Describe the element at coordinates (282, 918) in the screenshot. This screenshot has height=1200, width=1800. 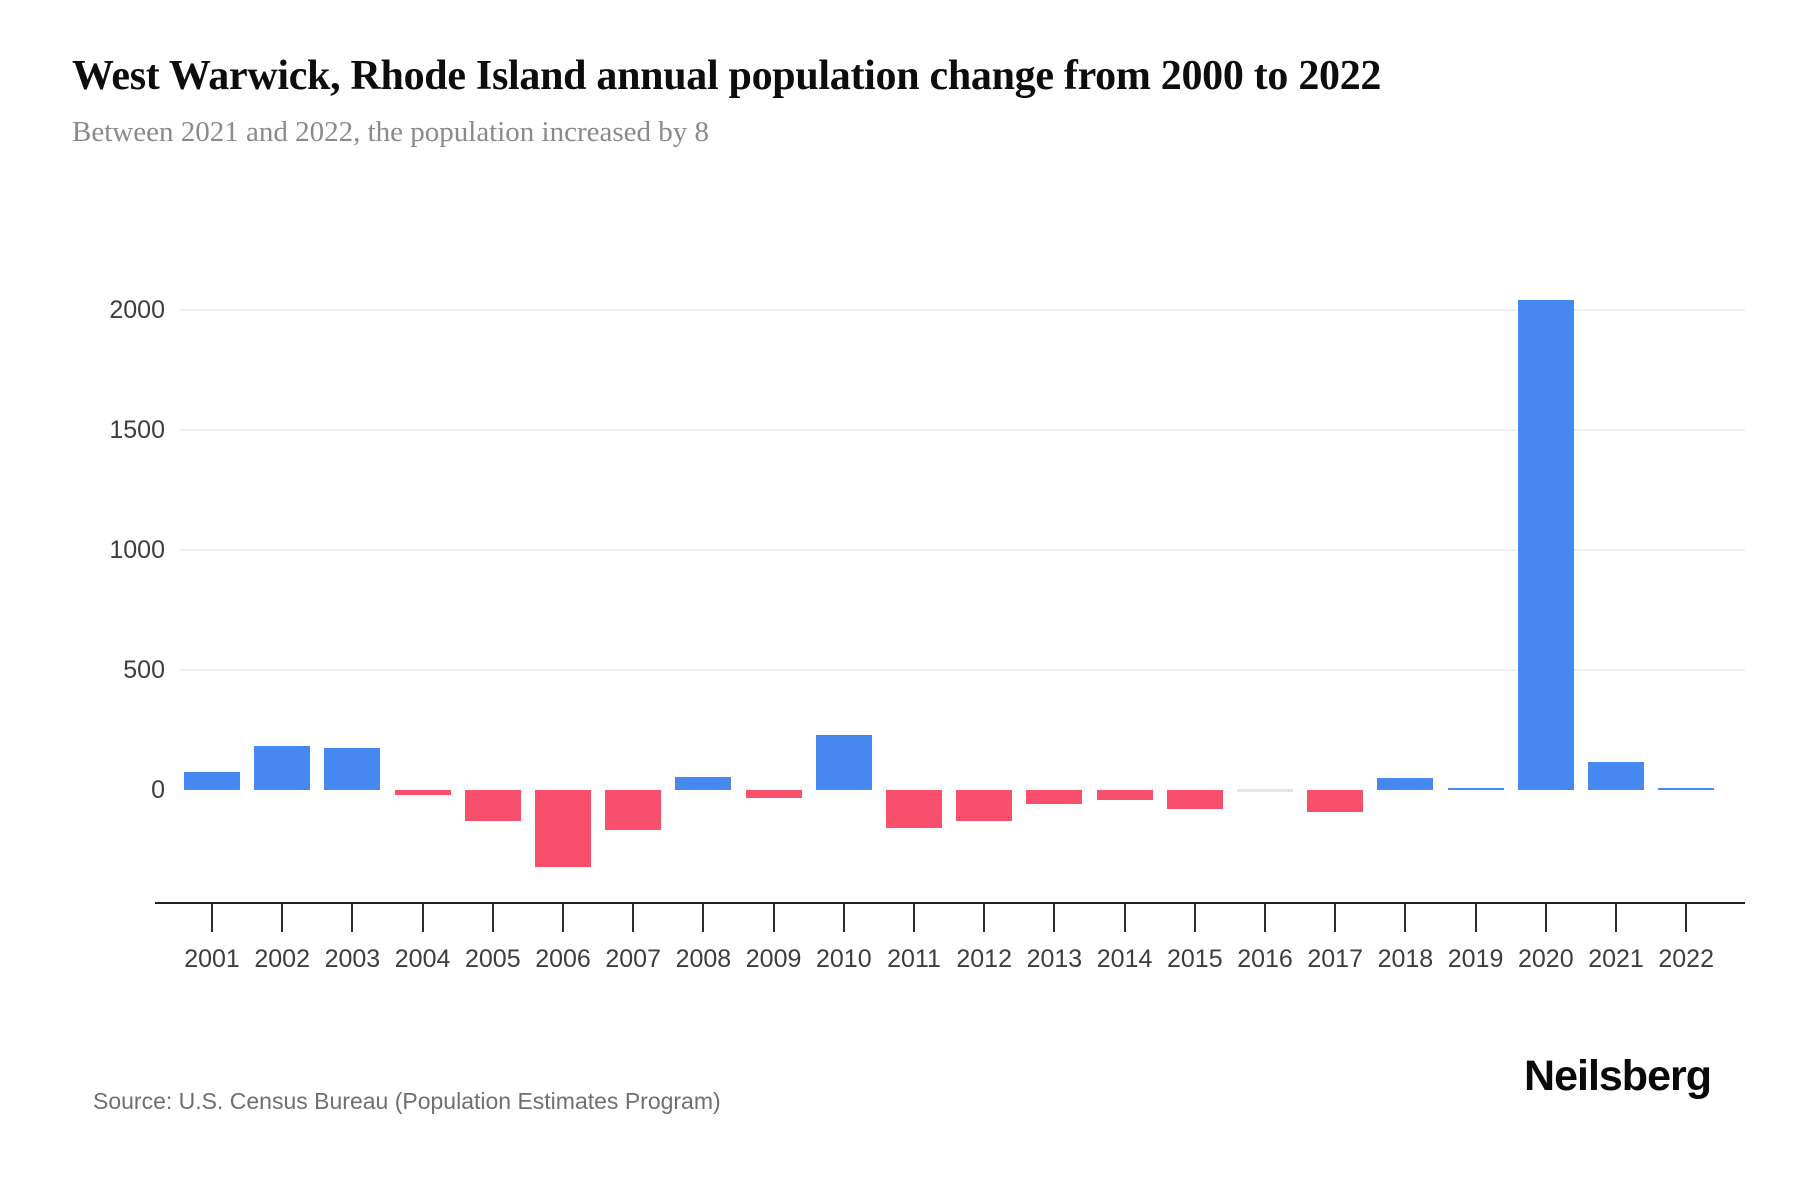
I see `x-axis-tick-2002` at that location.